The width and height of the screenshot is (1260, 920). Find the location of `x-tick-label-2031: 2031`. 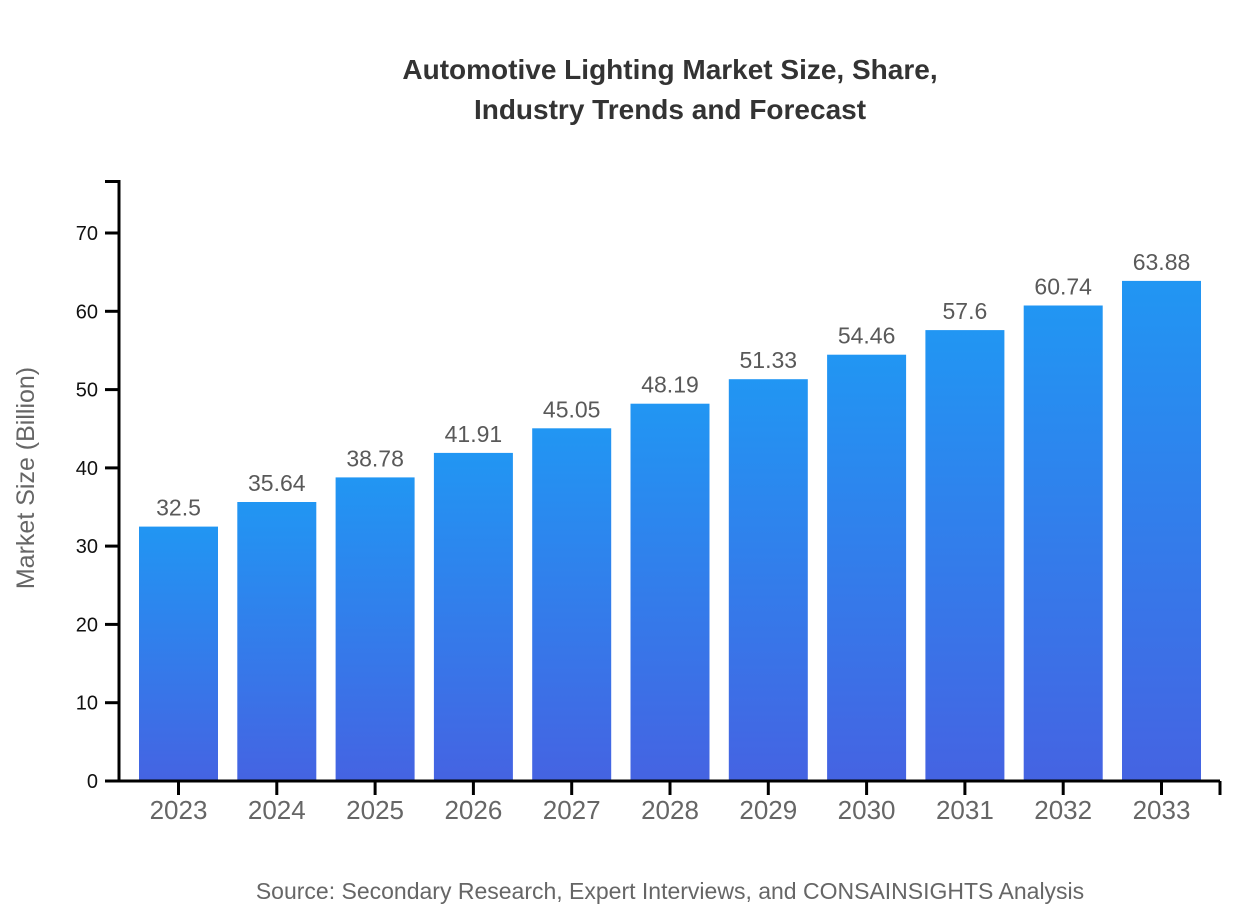

x-tick-label-2031: 2031 is located at coordinates (965, 810).